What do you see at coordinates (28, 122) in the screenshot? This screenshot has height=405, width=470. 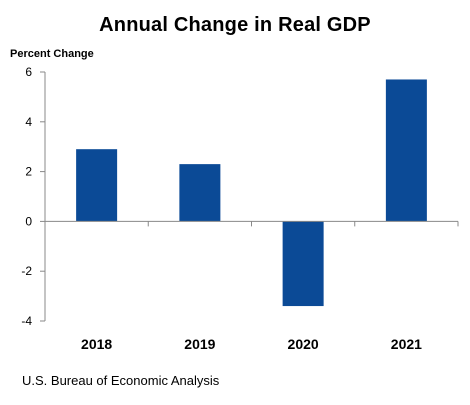 I see `y-tick-label: 4` at bounding box center [28, 122].